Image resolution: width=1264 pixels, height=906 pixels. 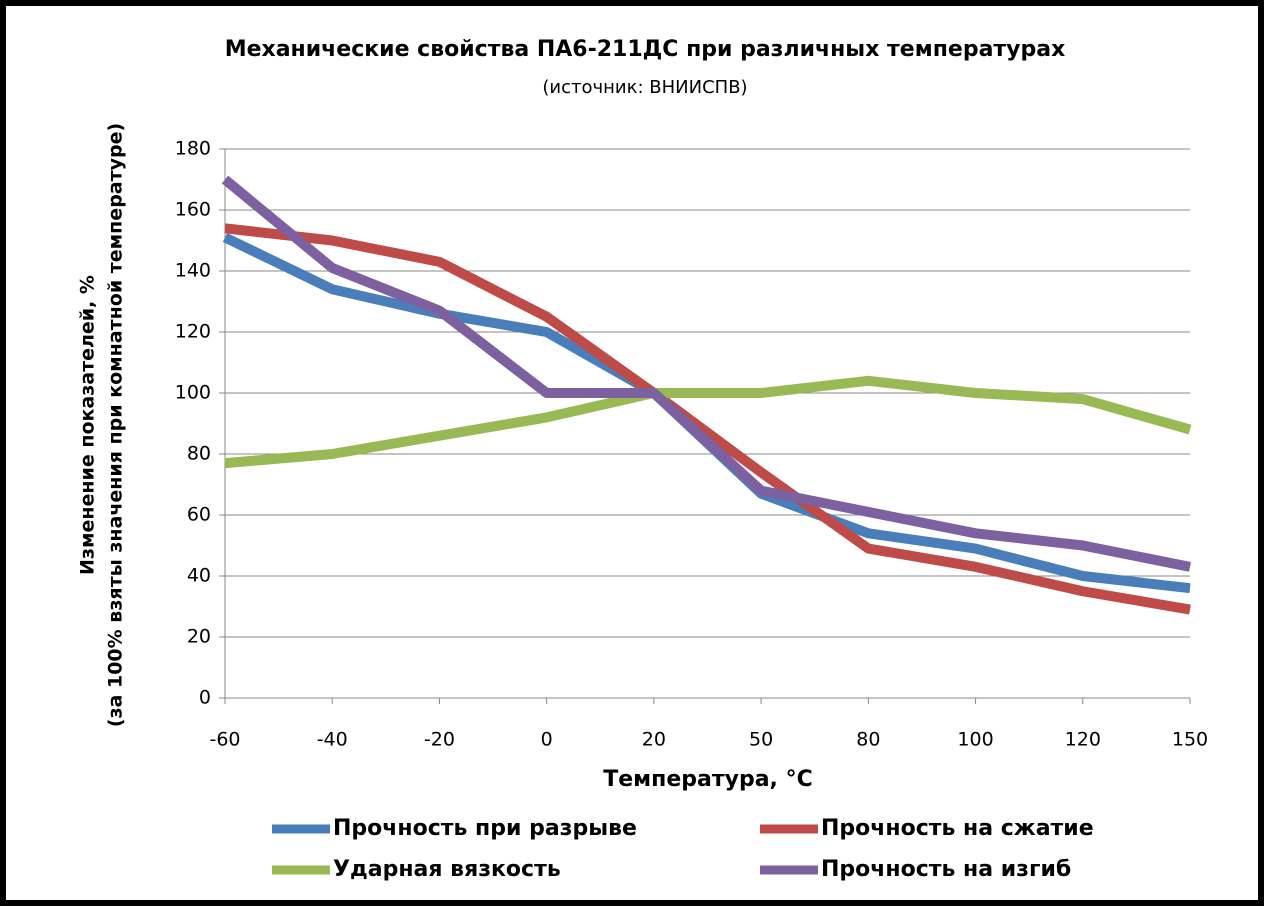 I want to click on x-tick-label: -40, so click(x=332, y=740).